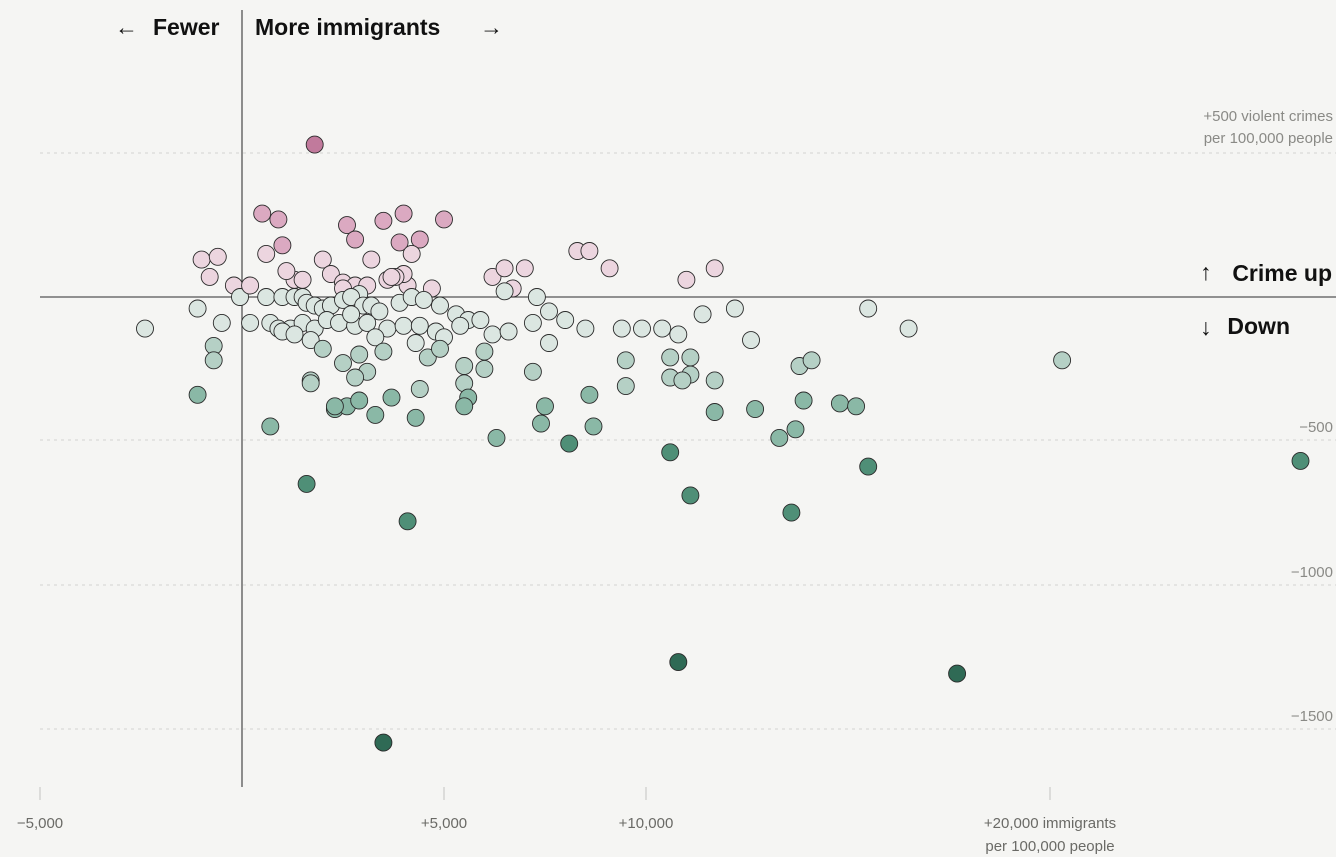 The height and width of the screenshot is (857, 1336). Describe the element at coordinates (444, 823) in the screenshot. I see `x-tick-label-plus-5000: +5,000` at that location.